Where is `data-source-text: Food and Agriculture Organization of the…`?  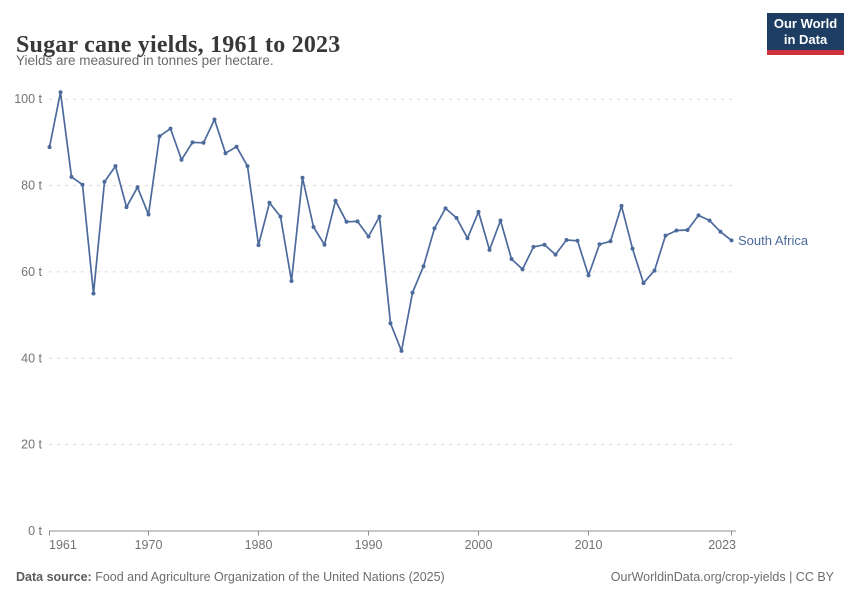 data-source-text: Food and Agriculture Organization of the… is located at coordinates (268, 577).